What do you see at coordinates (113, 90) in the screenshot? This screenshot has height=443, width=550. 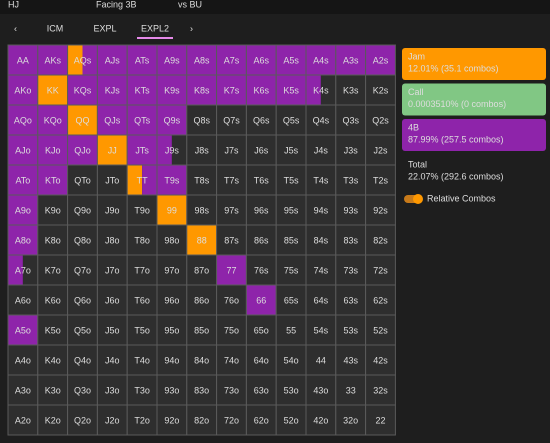 I see `hand-label: KJs` at bounding box center [113, 90].